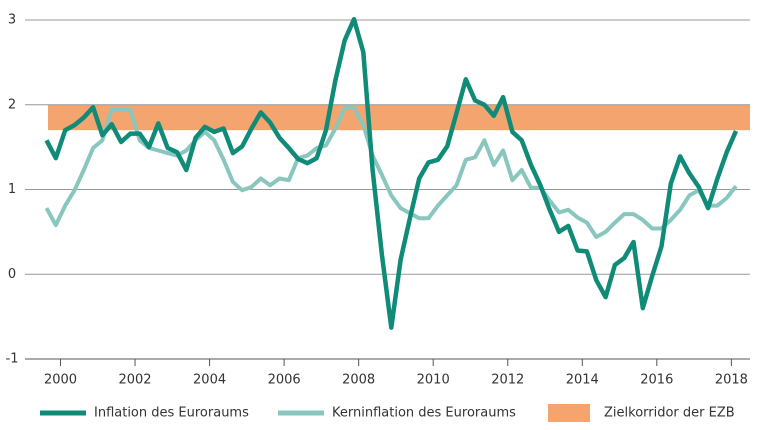  I want to click on x-tick-label: 2008, so click(358, 380).